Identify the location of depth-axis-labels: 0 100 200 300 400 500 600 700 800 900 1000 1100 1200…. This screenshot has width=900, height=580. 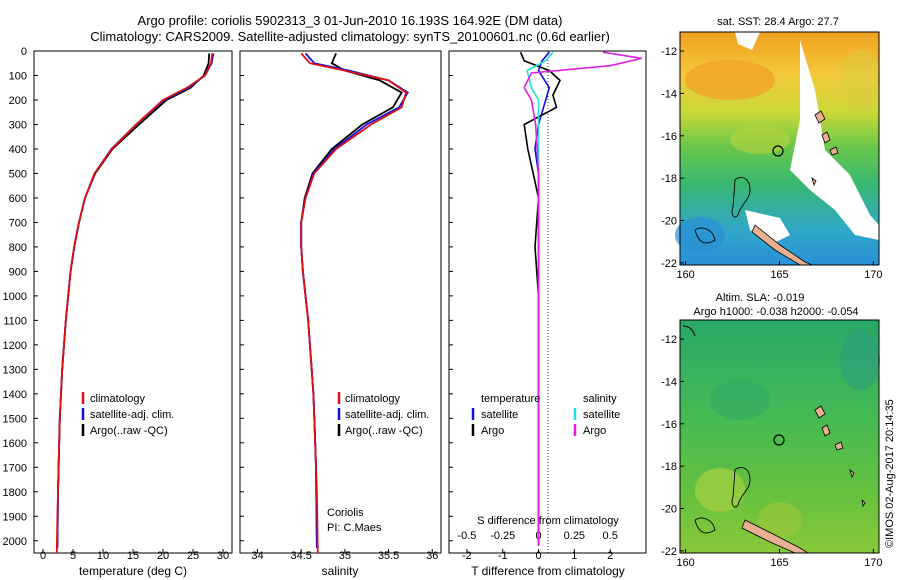
(15, 297).